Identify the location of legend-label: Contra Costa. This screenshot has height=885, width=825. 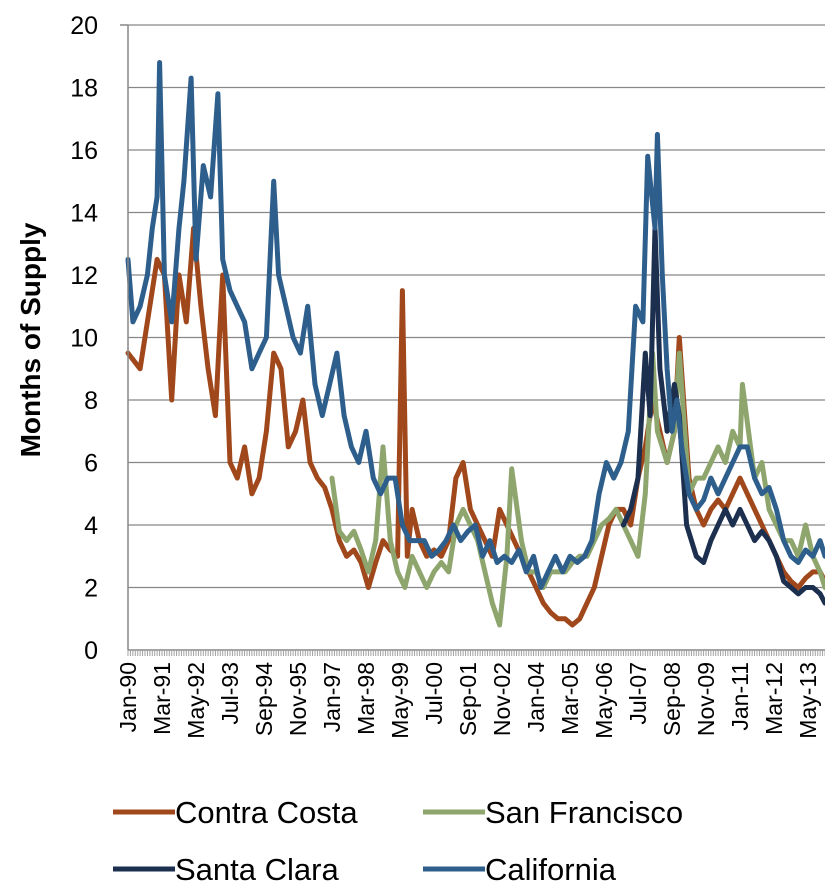
(266, 812).